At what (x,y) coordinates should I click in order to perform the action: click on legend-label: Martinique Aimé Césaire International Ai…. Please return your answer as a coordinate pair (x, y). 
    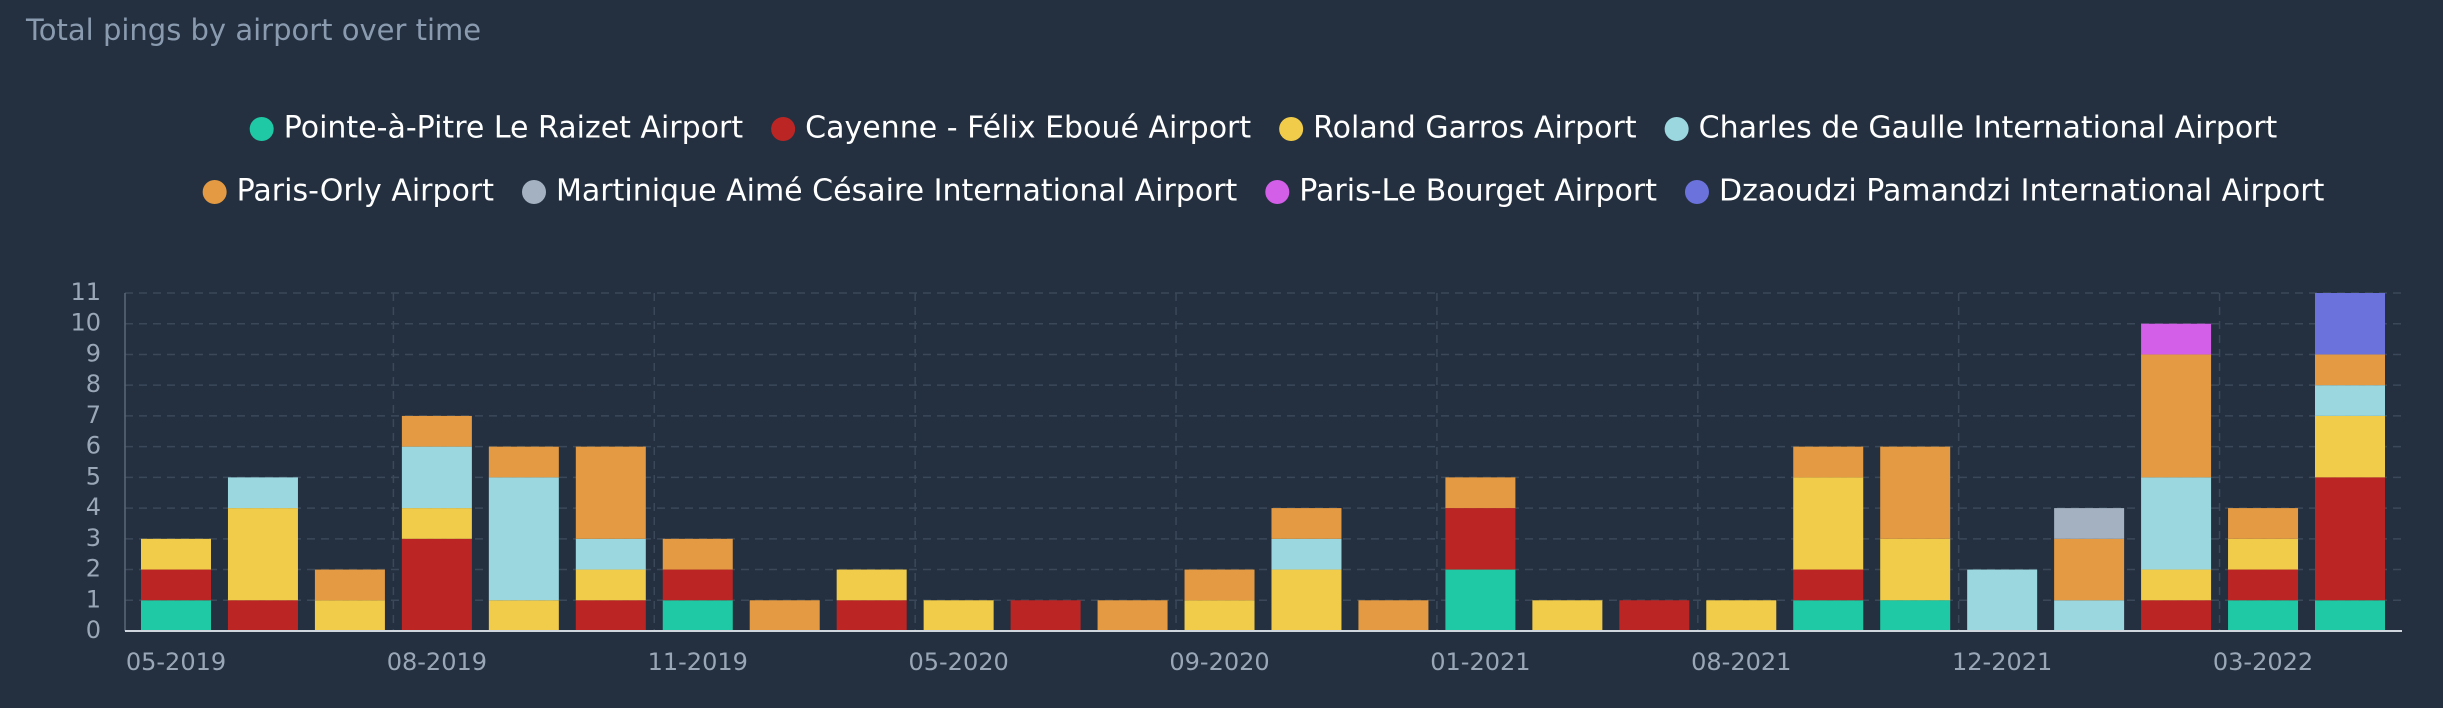
    Looking at the image, I should click on (897, 191).